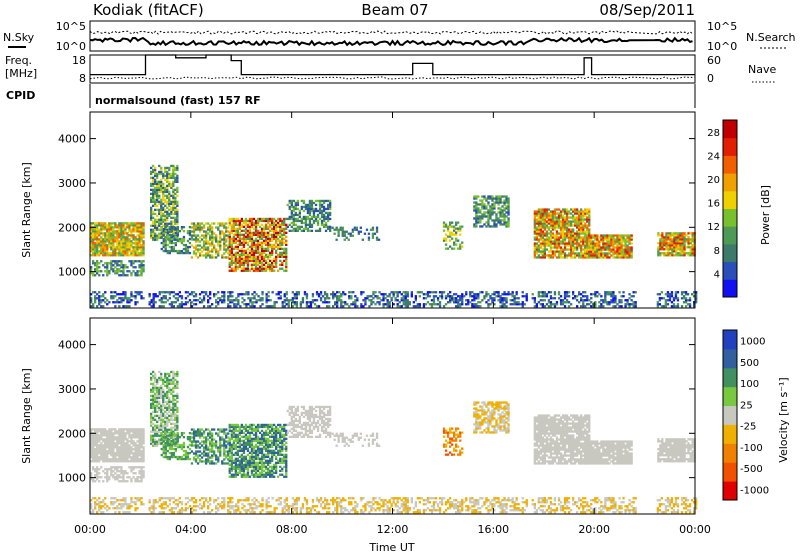 The width and height of the screenshot is (800, 554). What do you see at coordinates (72, 183) in the screenshot?
I see `y-tick-label: 3000` at bounding box center [72, 183].